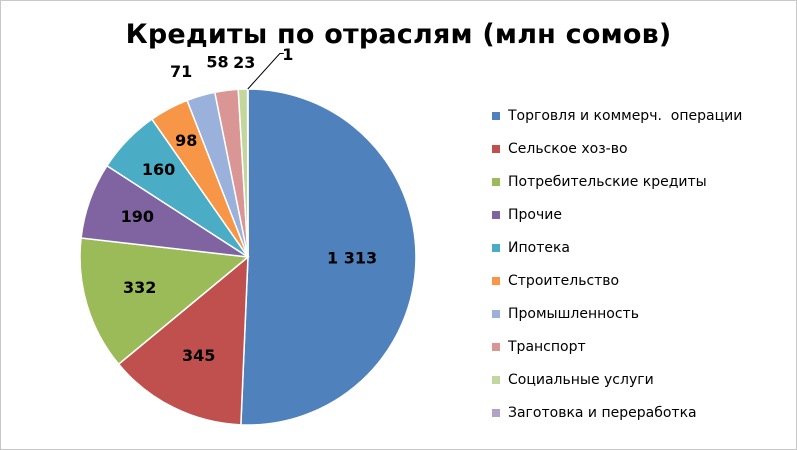  What do you see at coordinates (607, 181) in the screenshot?
I see `legend-label: Потребительские кредиты` at bounding box center [607, 181].